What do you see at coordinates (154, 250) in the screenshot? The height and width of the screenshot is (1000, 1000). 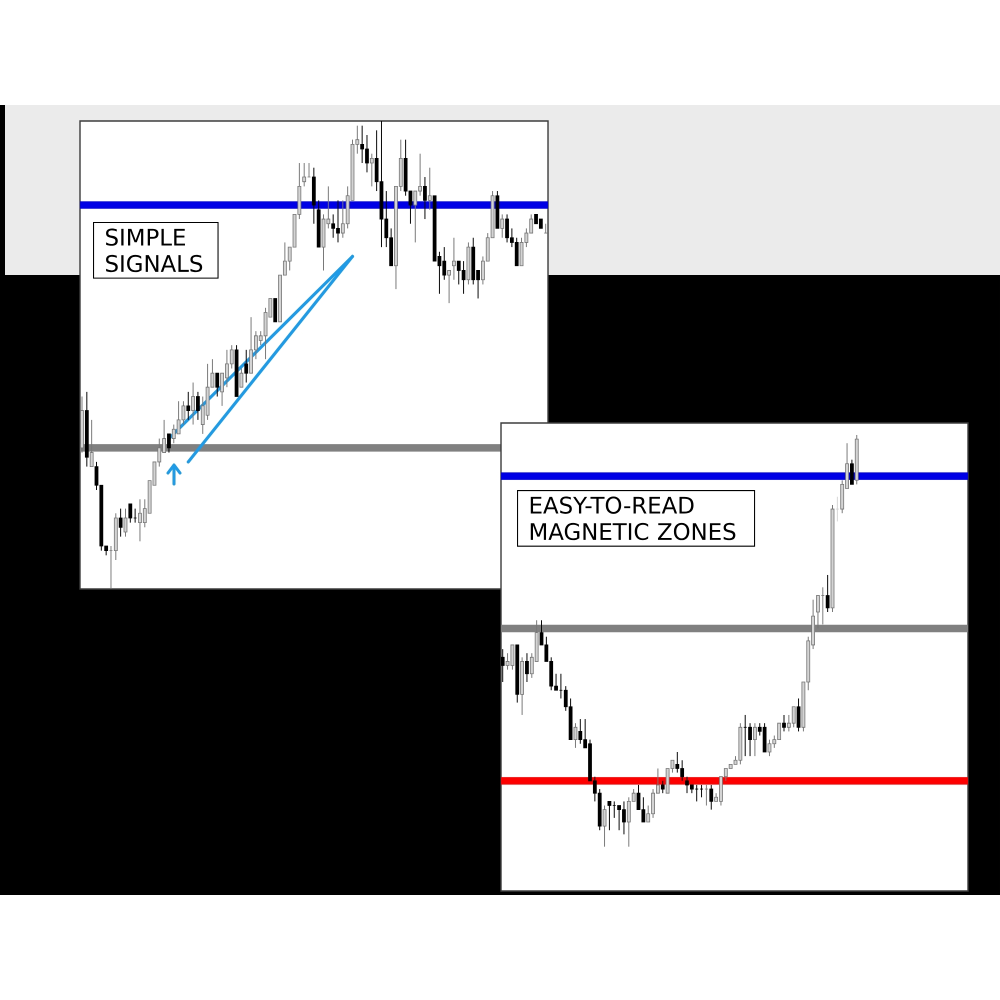 I see `annotation: SIMPLE SIGNALS` at bounding box center [154, 250].